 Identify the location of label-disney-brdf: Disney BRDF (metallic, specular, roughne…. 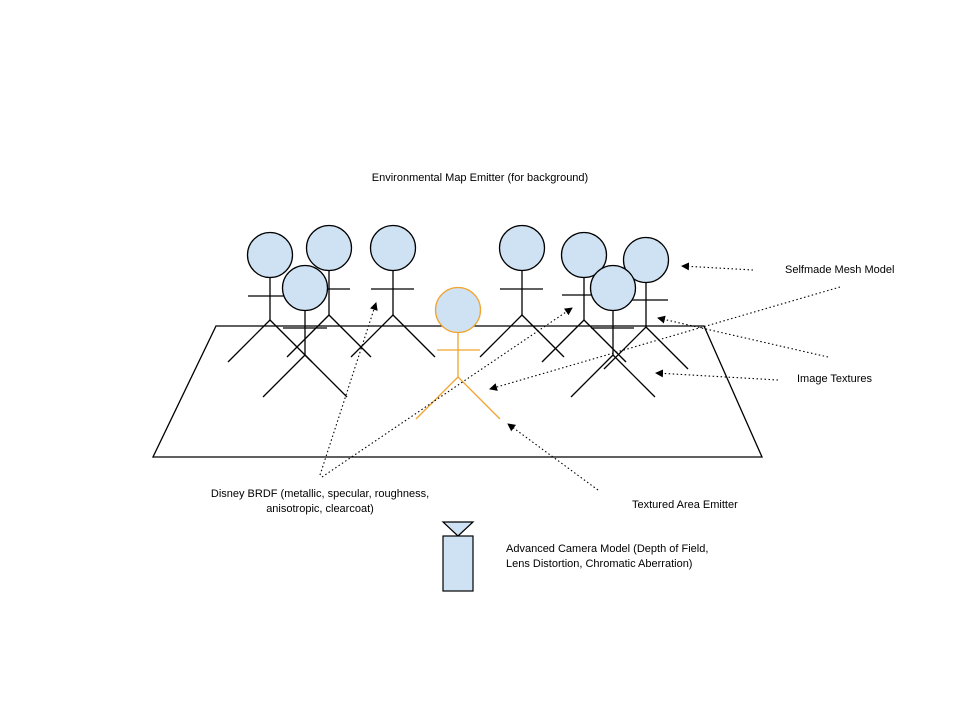
(320, 502).